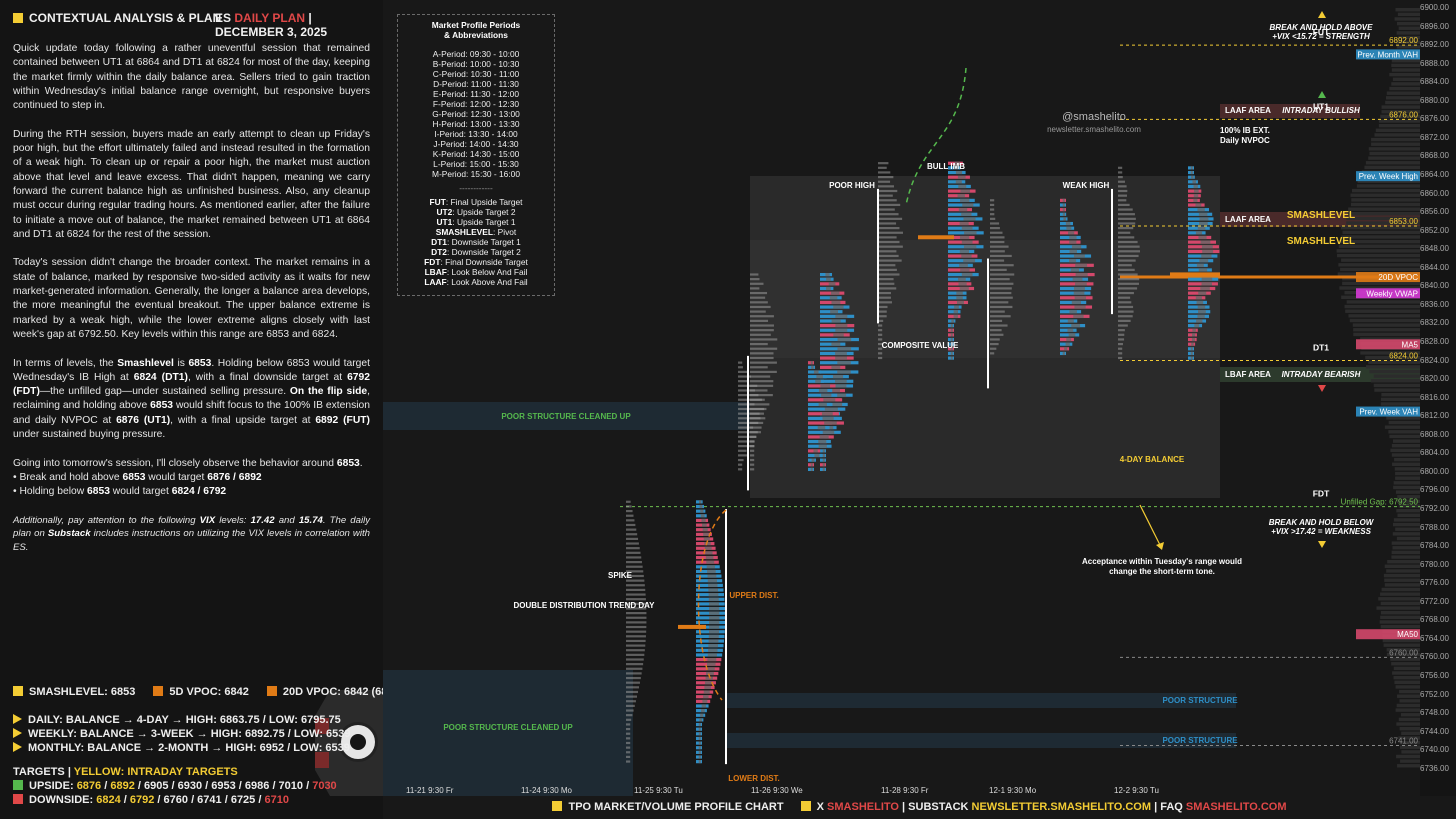  Describe the element at coordinates (1438, 267) in the screenshot. I see `y-tick-label: 6844.00` at that location.